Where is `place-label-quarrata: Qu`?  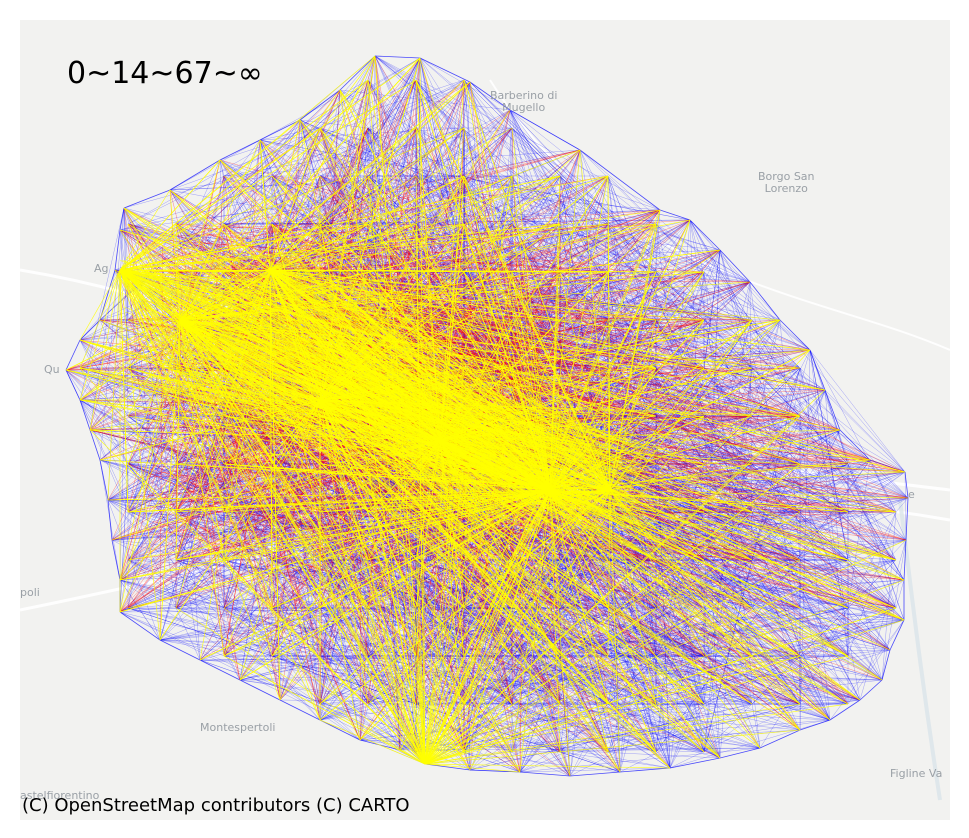 place-label-quarrata: Qu is located at coordinates (52, 369).